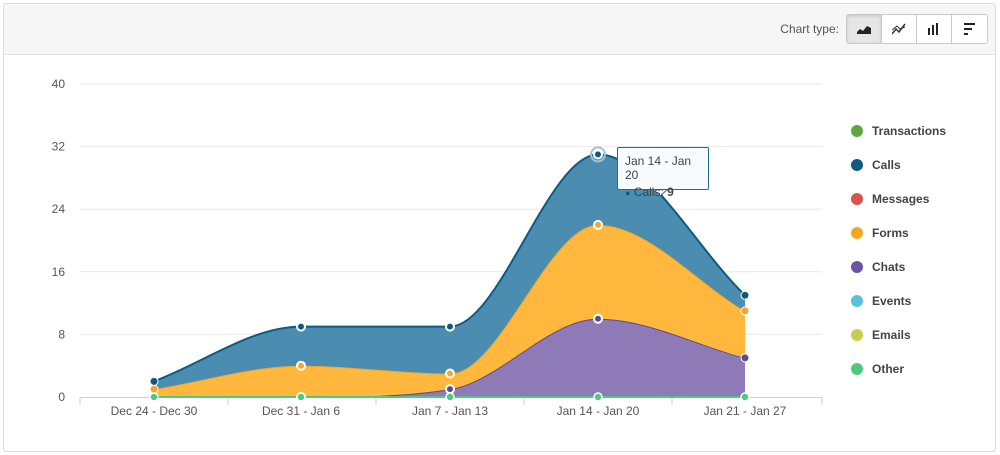 This screenshot has width=1000, height=455. What do you see at coordinates (658, 168) in the screenshot?
I see `tooltip-title: Jan 14 - Jan 20` at bounding box center [658, 168].